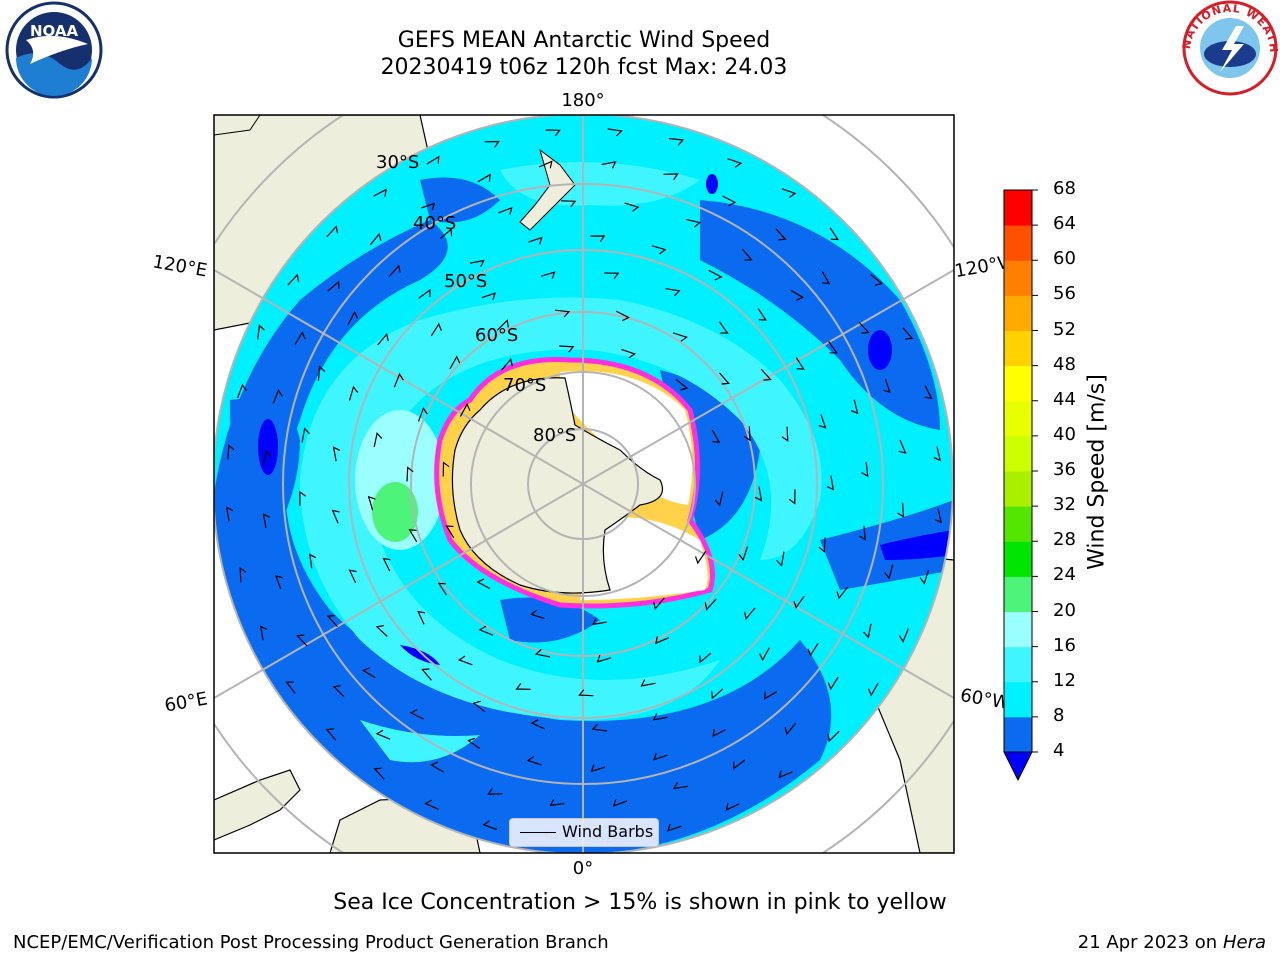  What do you see at coordinates (54, 31) in the screenshot?
I see `noaa-logo-text: NOAA` at bounding box center [54, 31].